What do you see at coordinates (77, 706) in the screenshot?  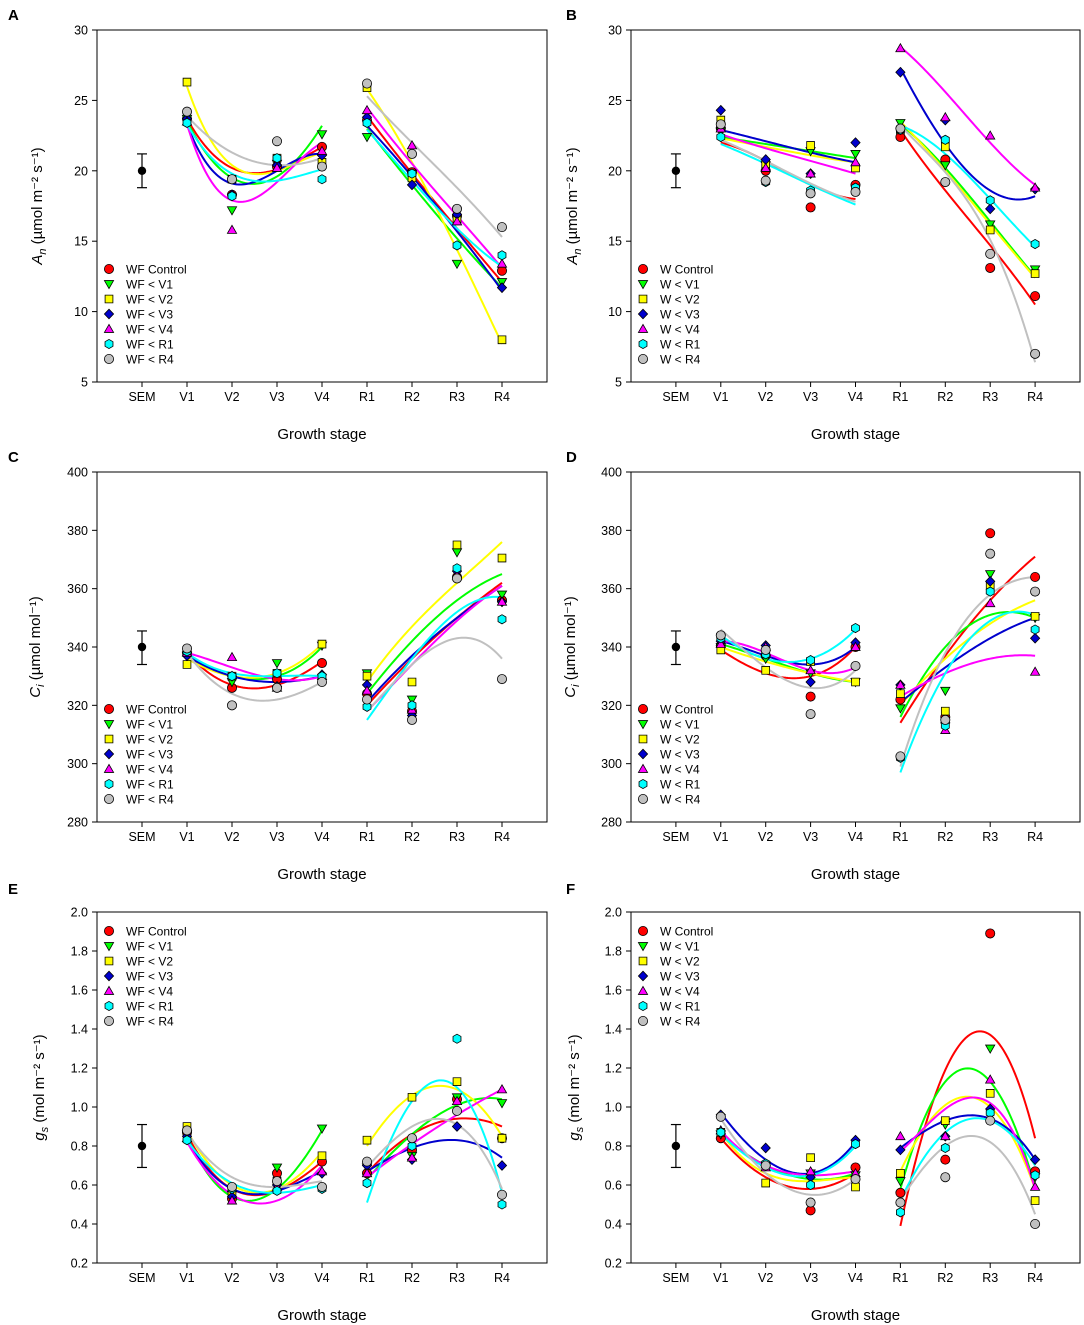 I see `y-tick-label: 320` at bounding box center [77, 706].